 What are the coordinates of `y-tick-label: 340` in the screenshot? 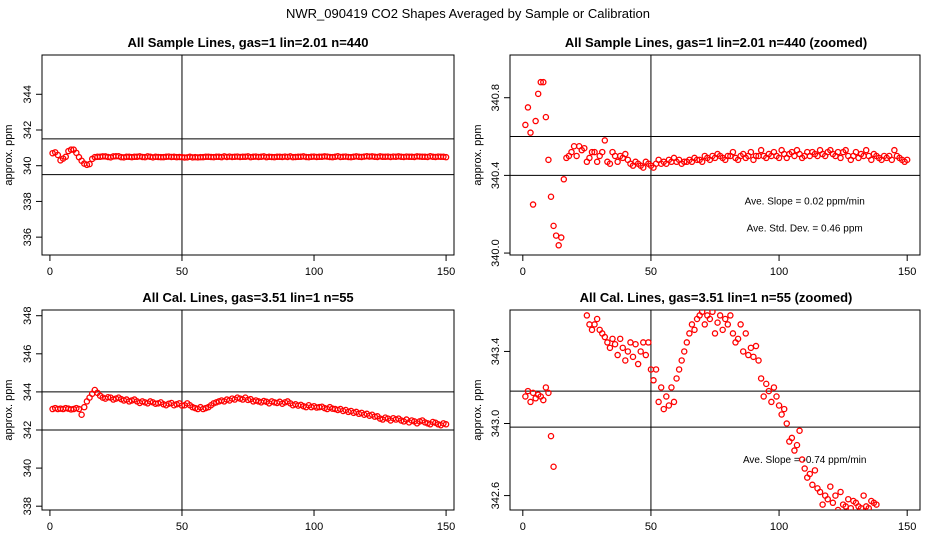 It's located at (28, 468).